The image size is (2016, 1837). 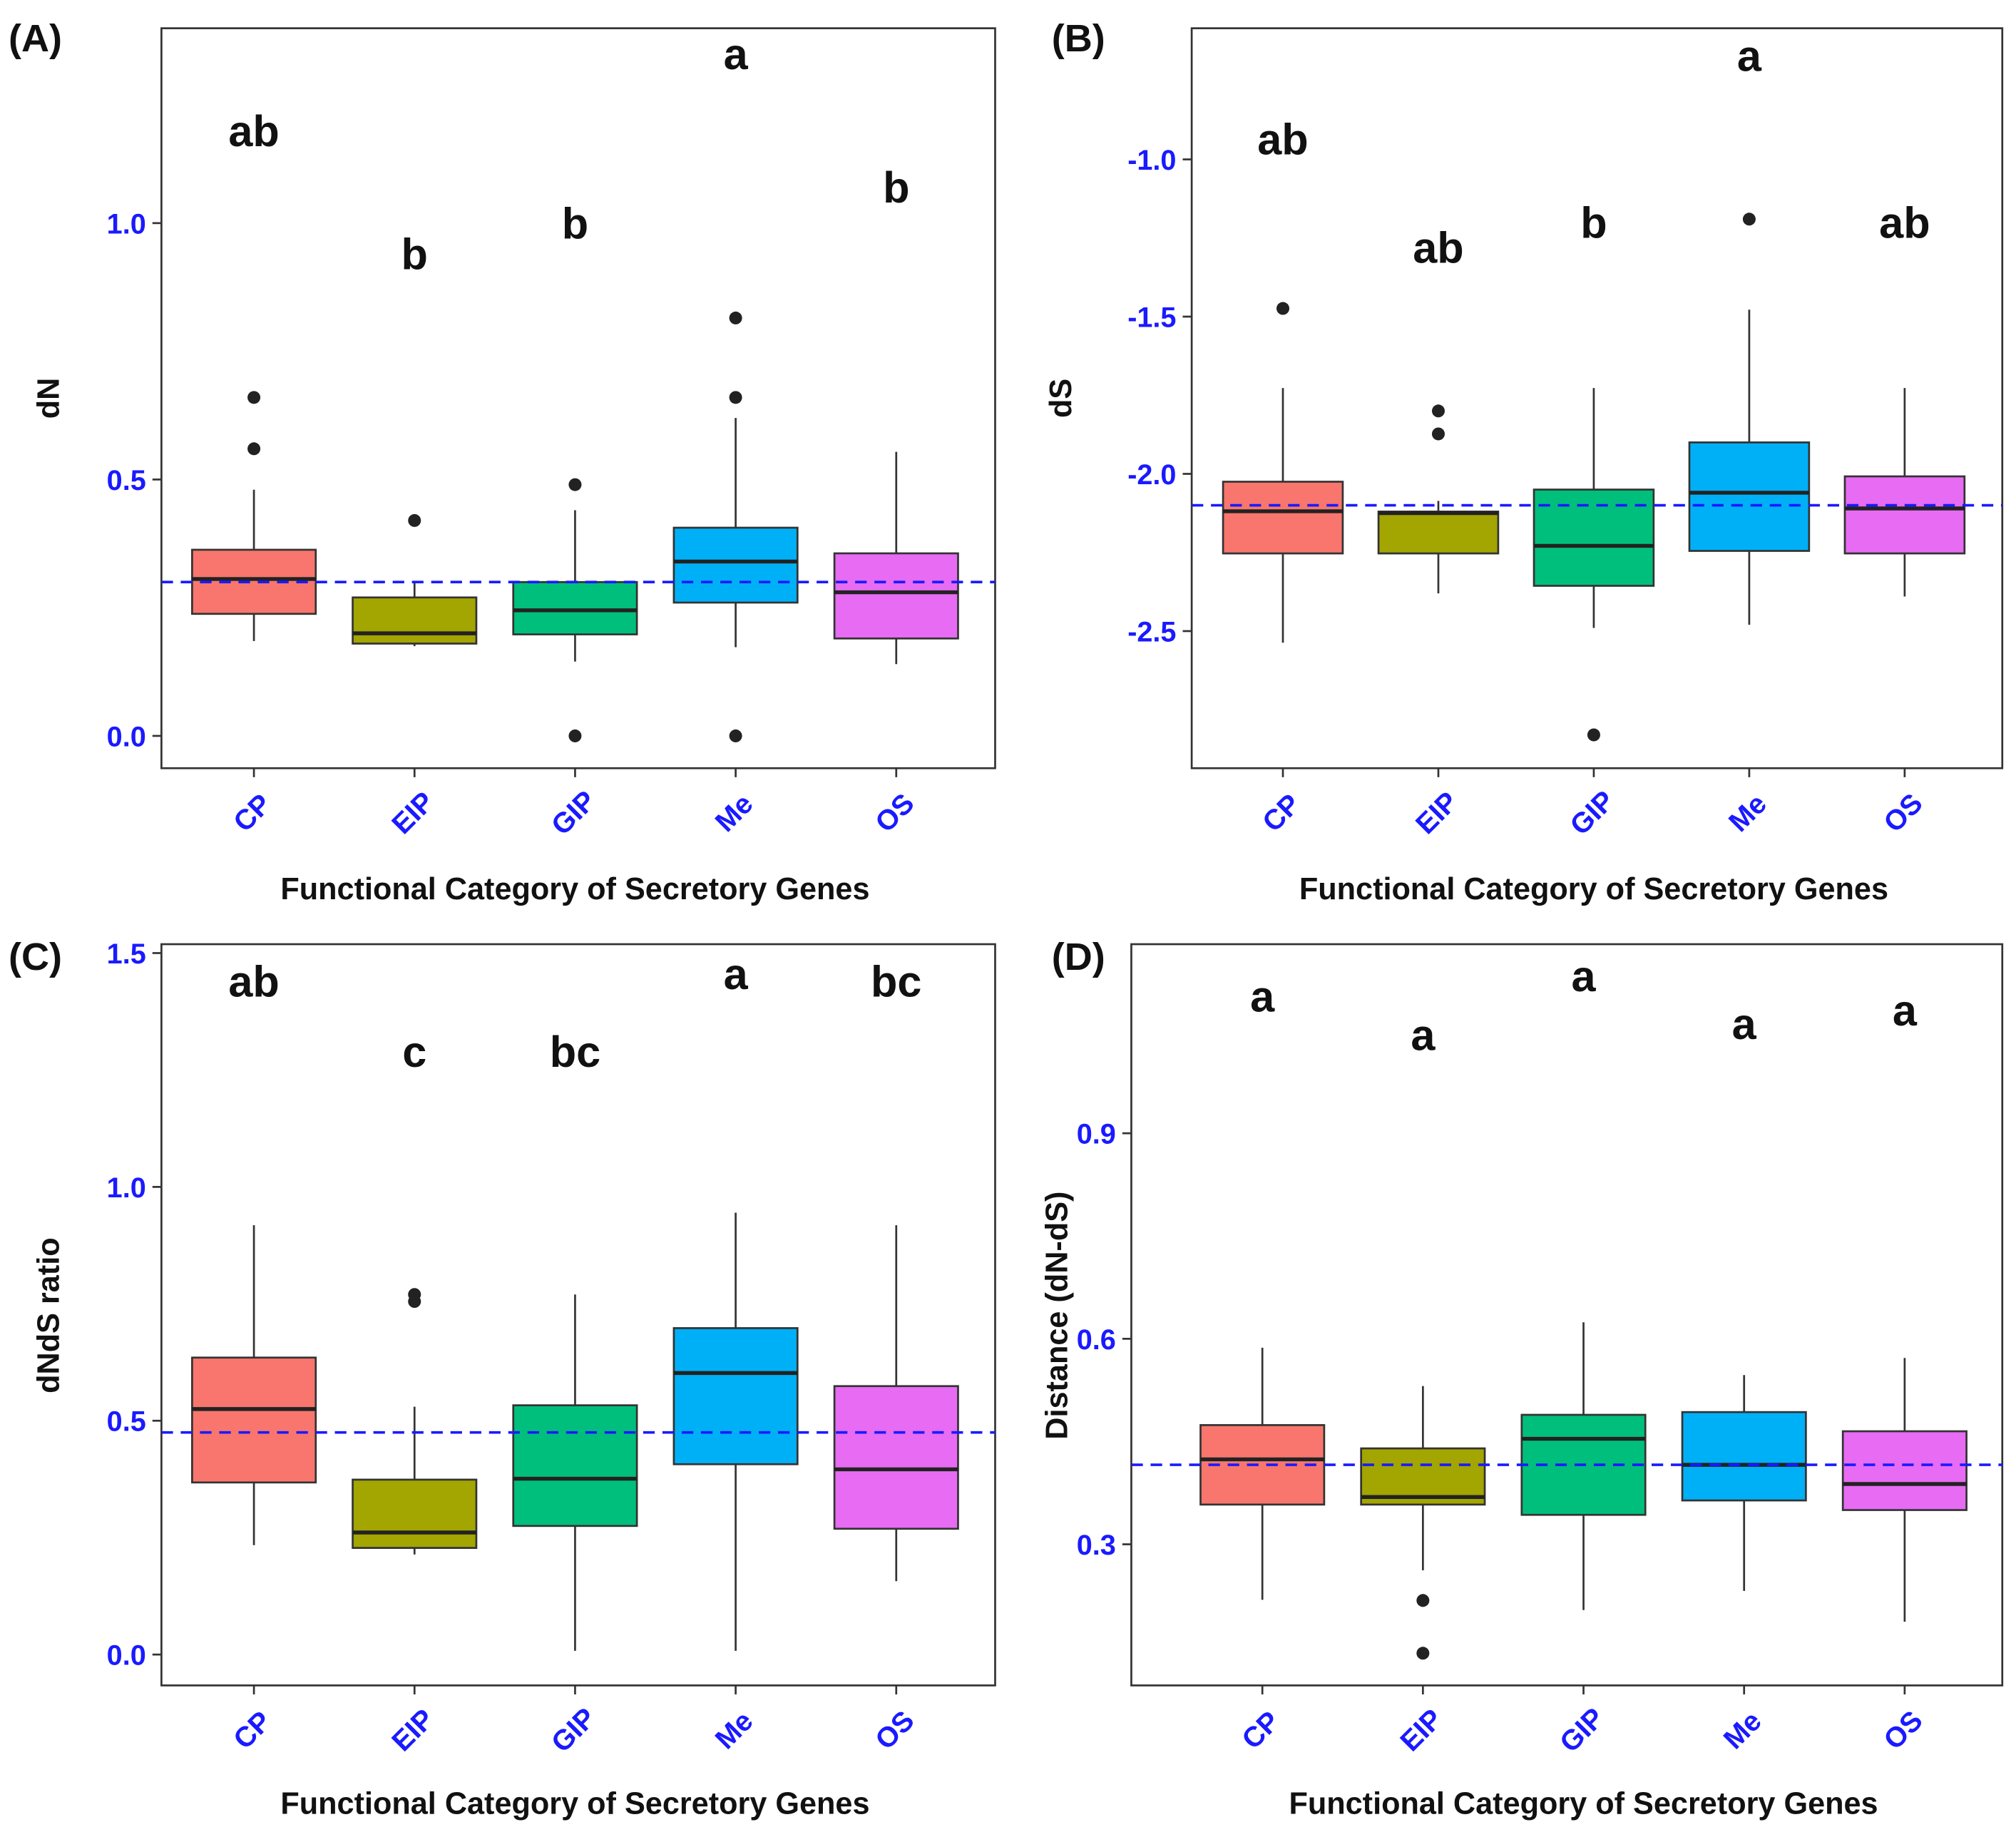 What do you see at coordinates (1057, 1316) in the screenshot?
I see `y-axis-label: Distance (dN-dS)` at bounding box center [1057, 1316].